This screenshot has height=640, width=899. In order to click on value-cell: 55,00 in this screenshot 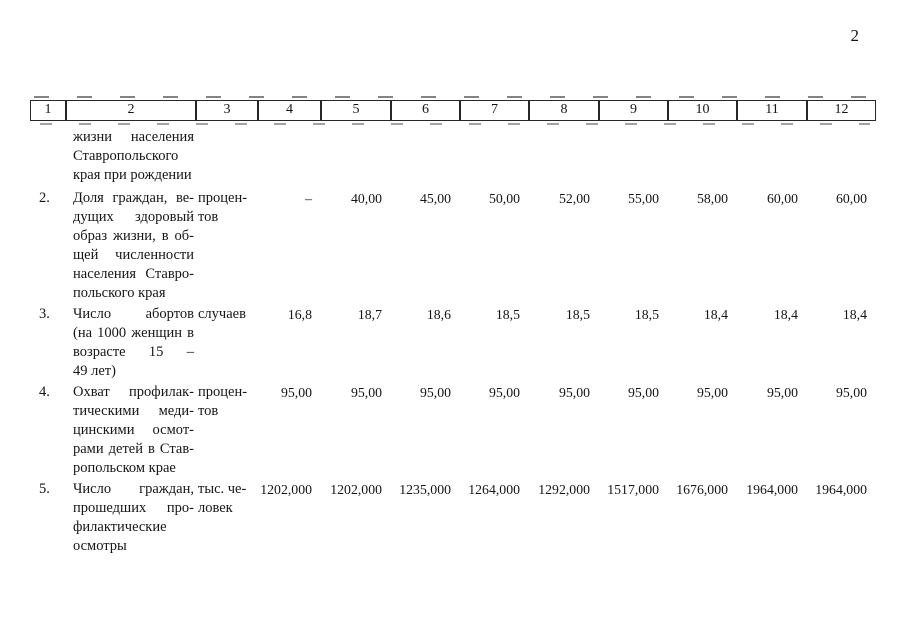, I will do `click(643, 198)`.